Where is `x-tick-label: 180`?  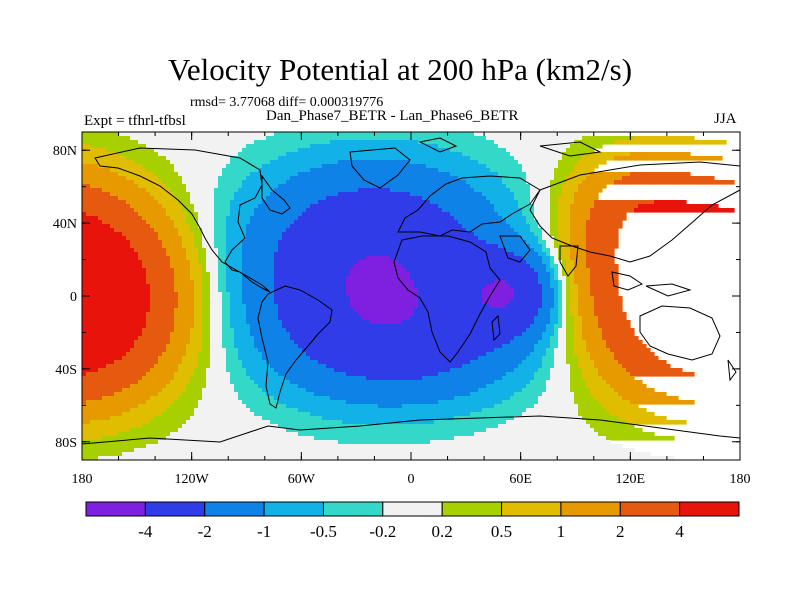
x-tick-label: 180 is located at coordinates (740, 479).